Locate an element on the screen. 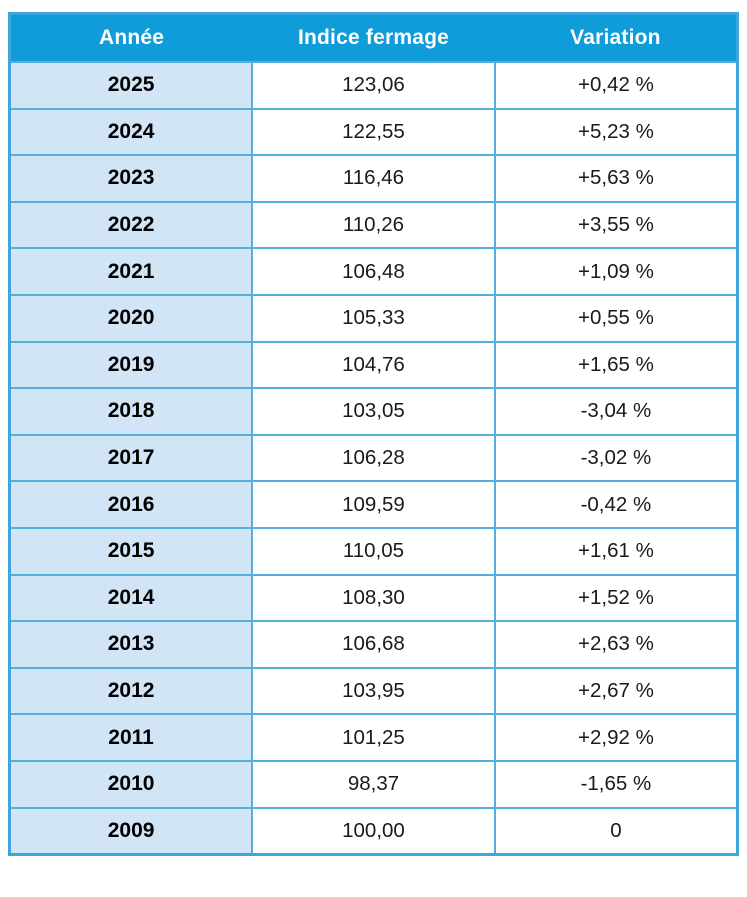  table-row: 2013 106,68 +2,63 % is located at coordinates (373, 644).